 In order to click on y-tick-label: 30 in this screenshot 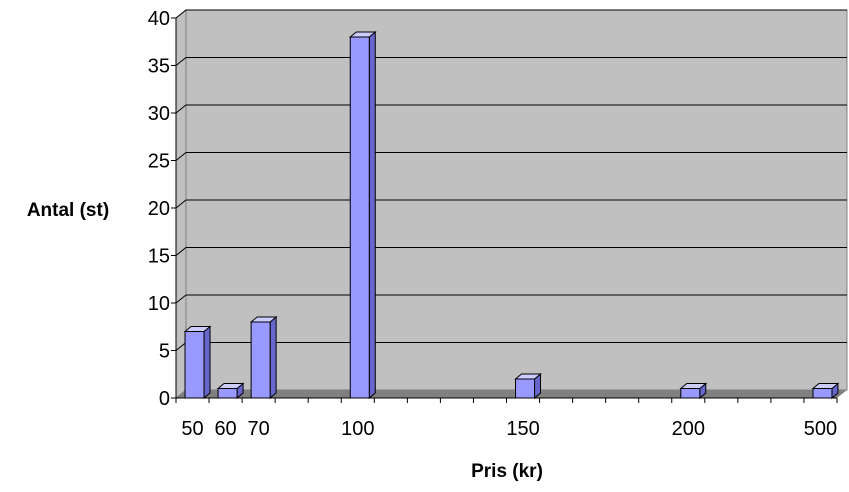, I will do `click(159, 114)`.